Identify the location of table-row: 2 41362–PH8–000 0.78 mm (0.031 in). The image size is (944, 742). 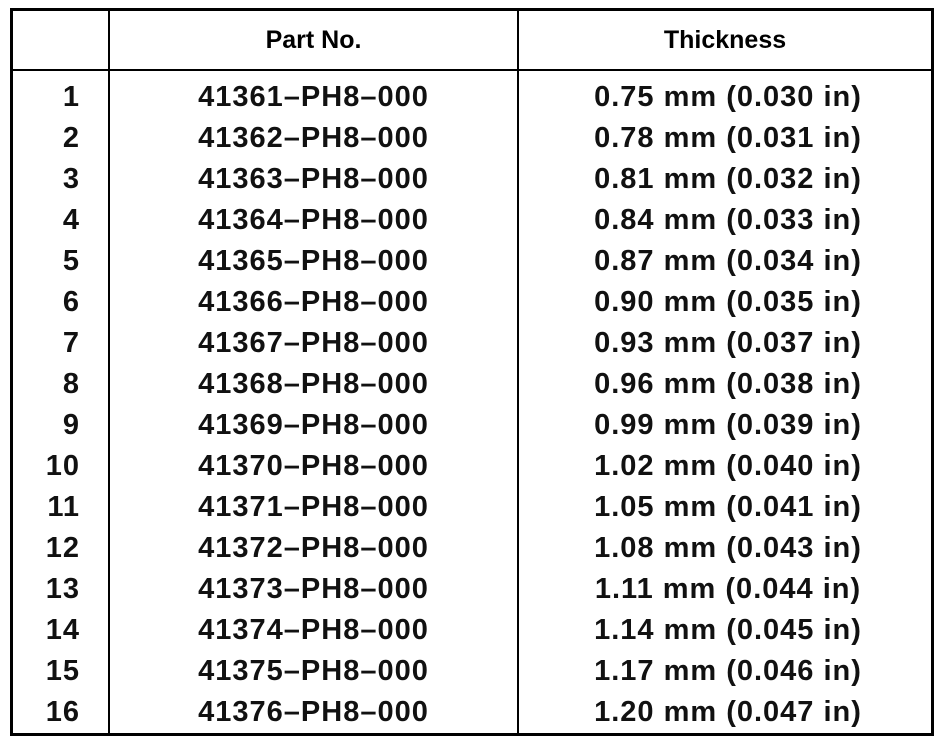
(472, 138).